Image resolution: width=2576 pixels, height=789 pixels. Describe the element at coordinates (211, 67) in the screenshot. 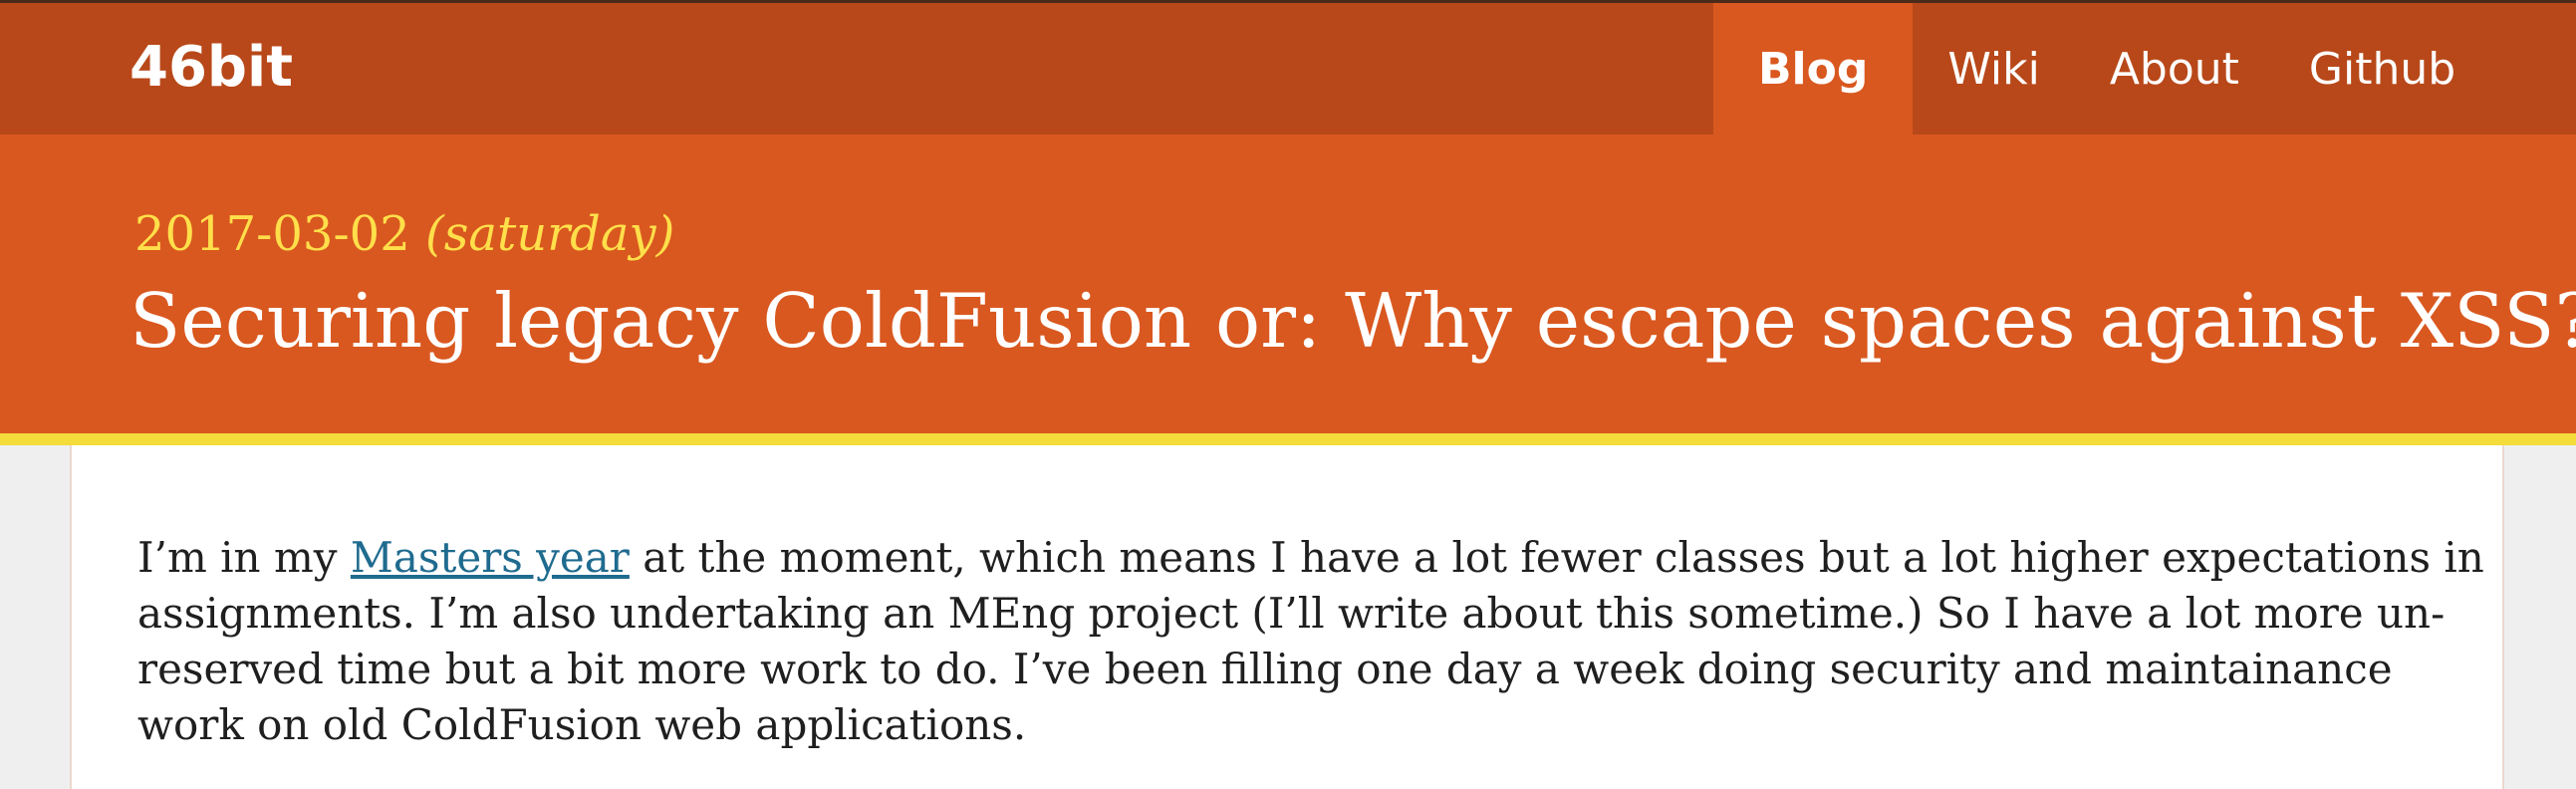

I see `site-brand-link: 46bit` at that location.